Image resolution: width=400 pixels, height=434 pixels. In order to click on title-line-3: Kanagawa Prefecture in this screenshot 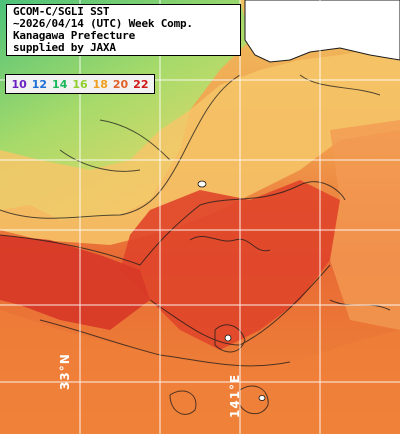, I will do `click(74, 35)`.